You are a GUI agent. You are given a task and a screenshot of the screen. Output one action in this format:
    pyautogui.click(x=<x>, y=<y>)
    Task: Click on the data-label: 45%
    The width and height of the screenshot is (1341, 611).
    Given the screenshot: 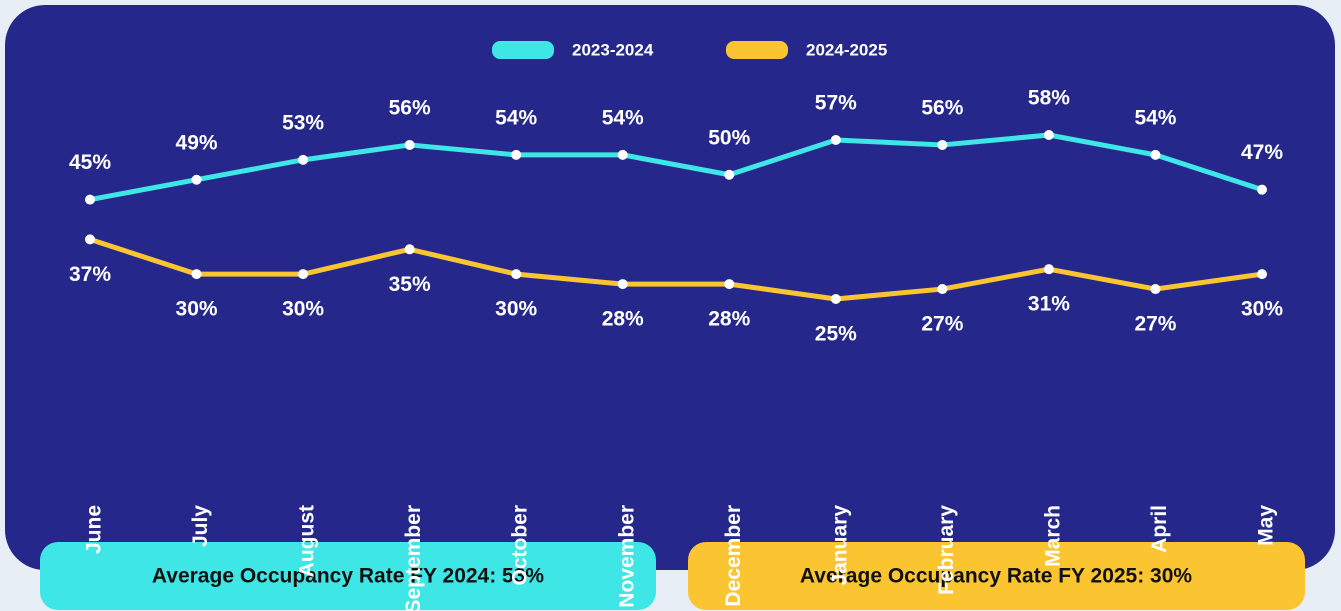 What is the action you would take?
    pyautogui.click(x=90, y=162)
    